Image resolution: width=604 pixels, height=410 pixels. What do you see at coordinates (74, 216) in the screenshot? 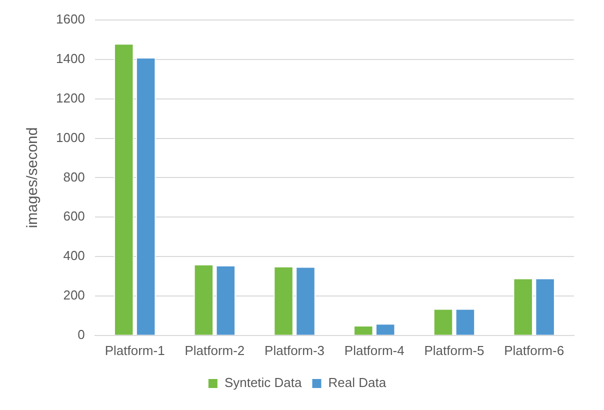
I see `y-tick-label: 600` at bounding box center [74, 216].